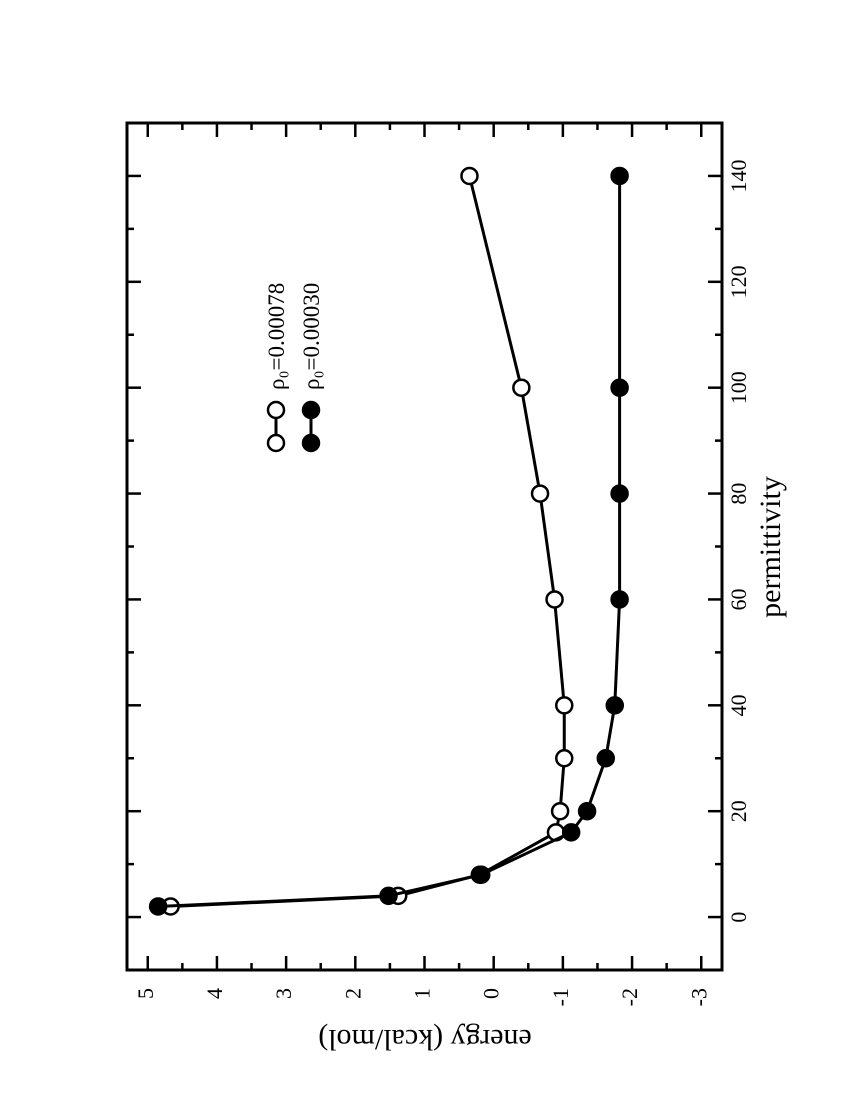  Describe the element at coordinates (738, 811) in the screenshot. I see `x-tick-label: 20` at that location.